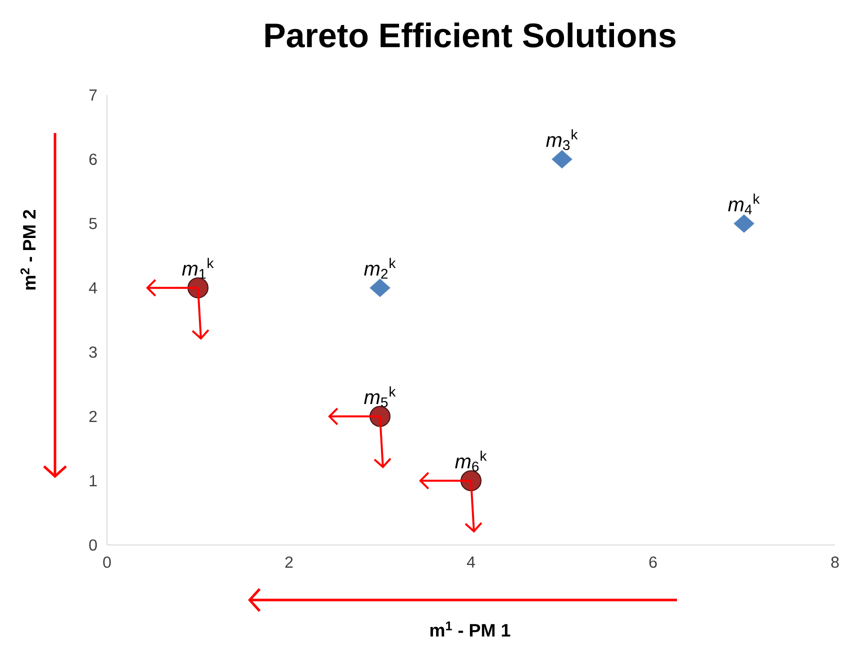 The width and height of the screenshot is (845, 648). What do you see at coordinates (93, 545) in the screenshot?
I see `y-tick-label: 0` at bounding box center [93, 545].